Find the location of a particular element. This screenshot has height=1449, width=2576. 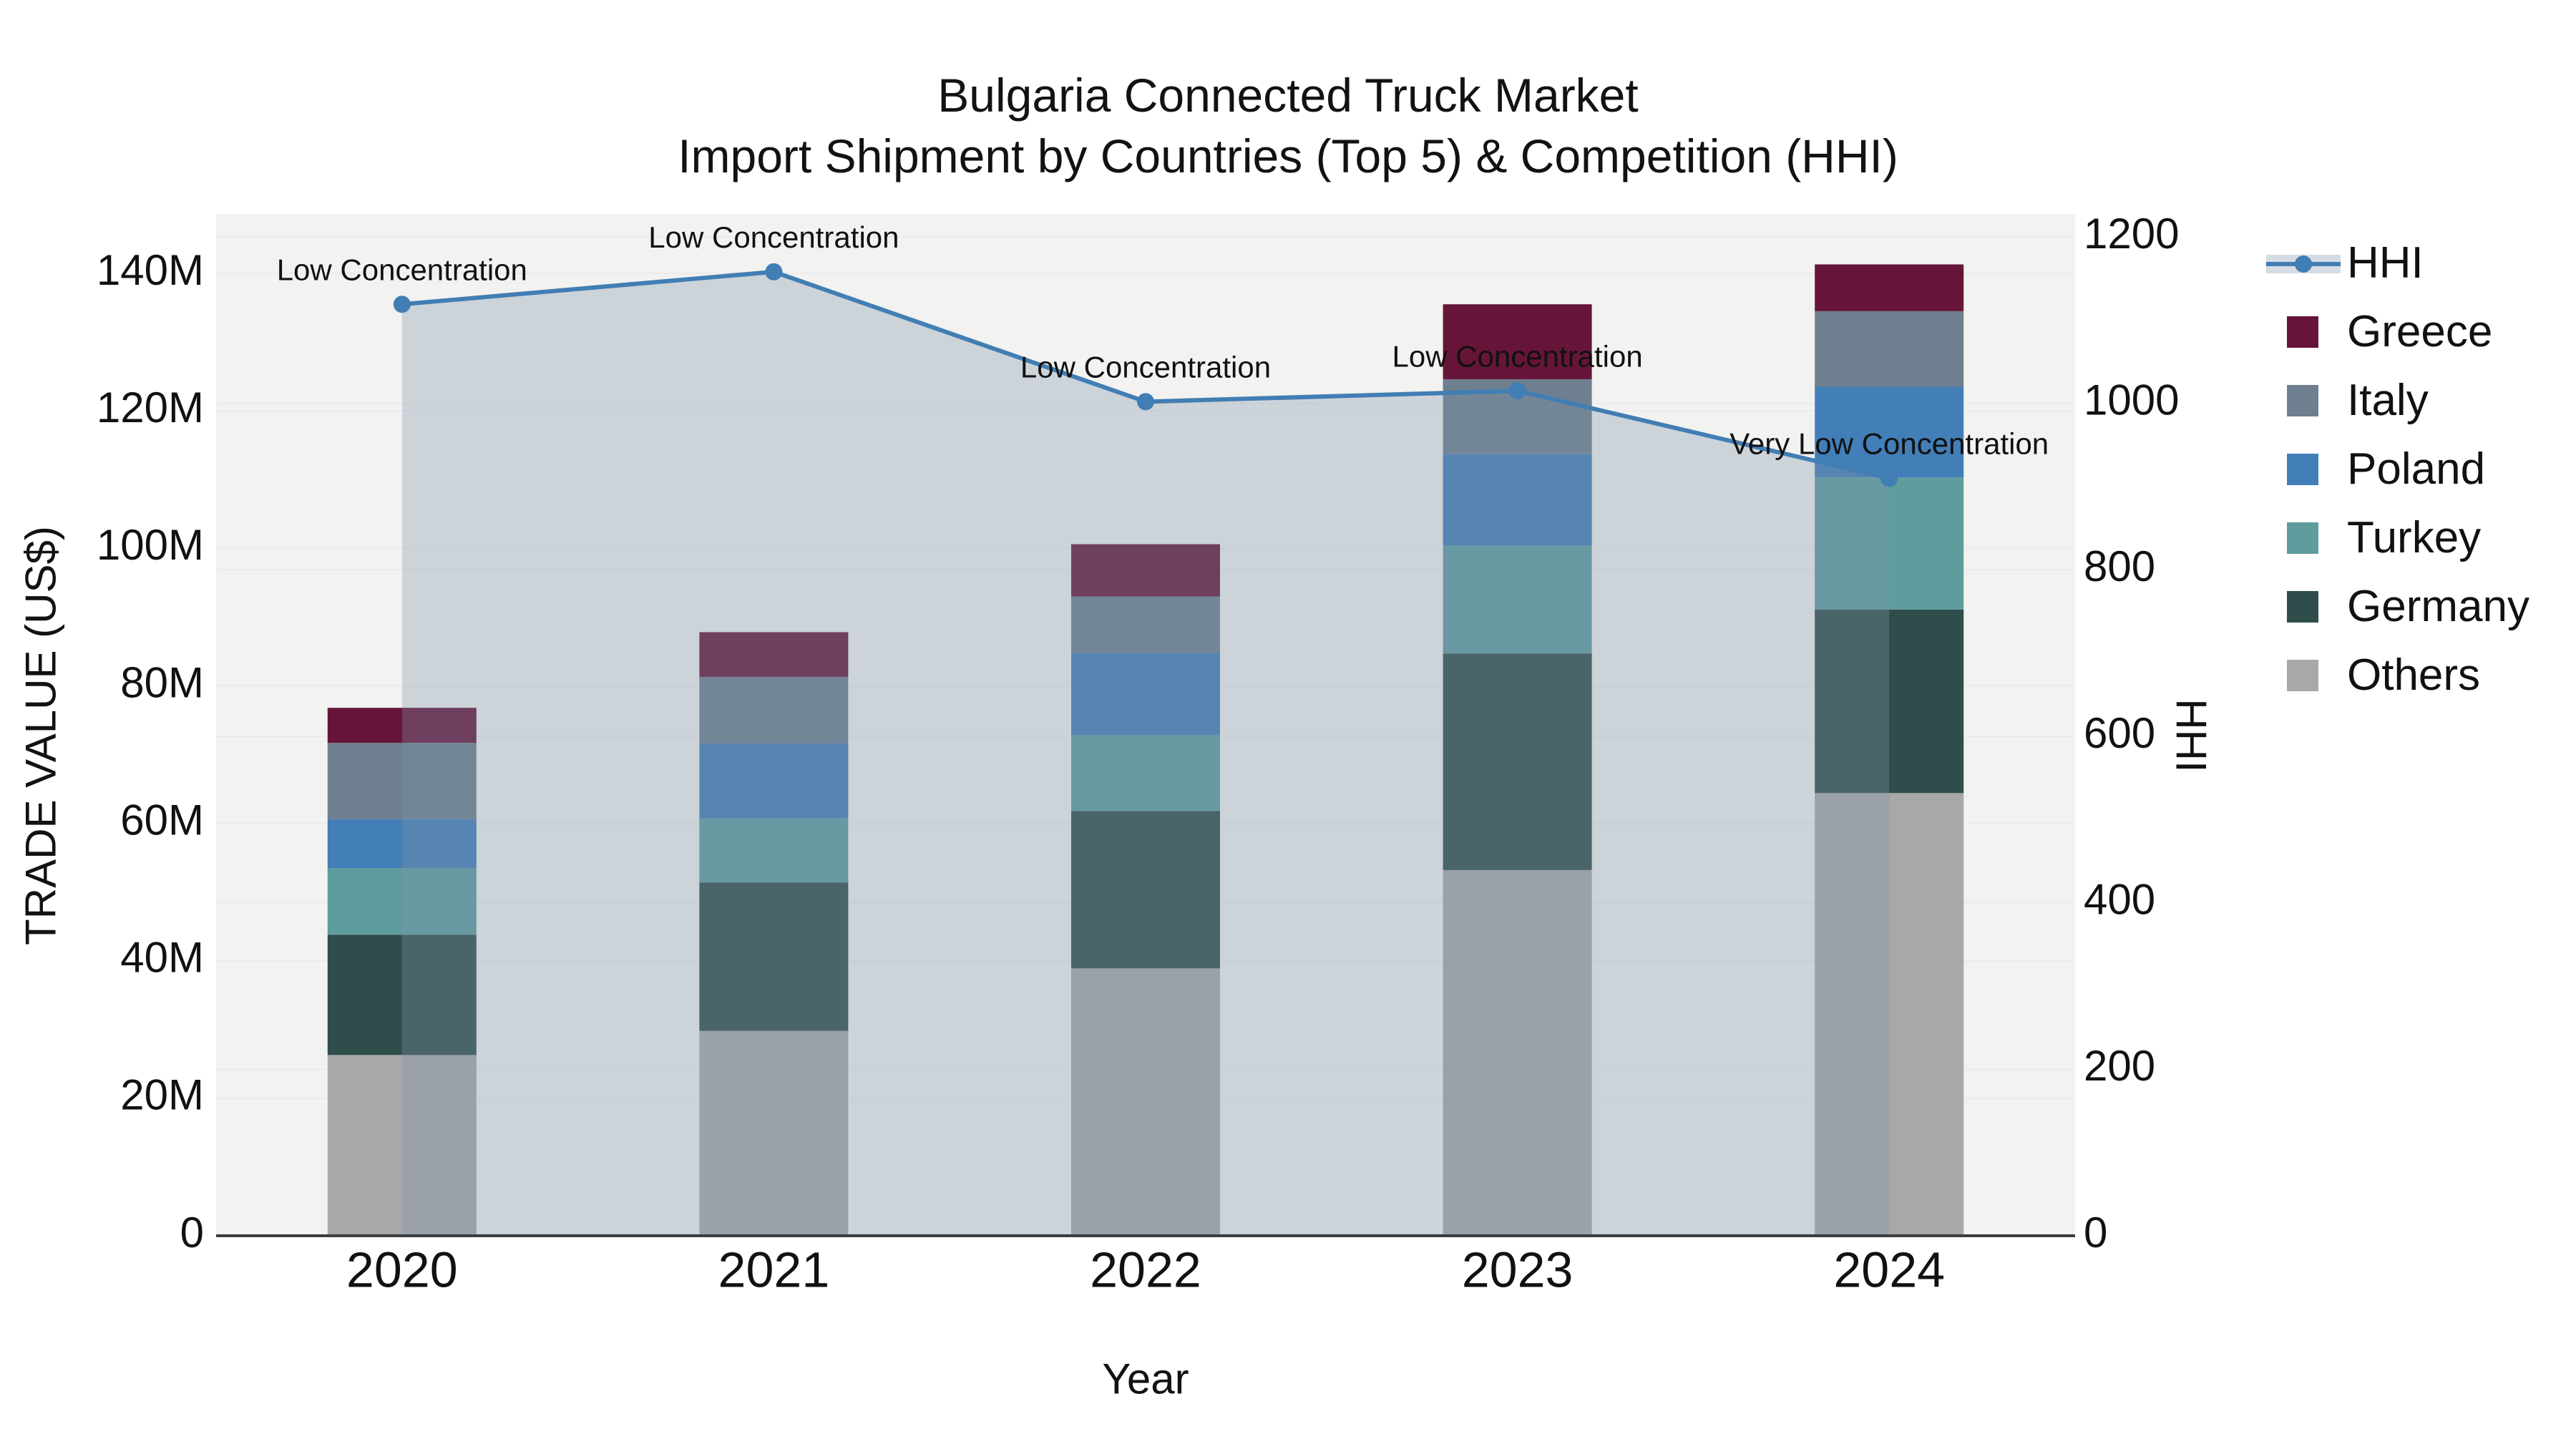

hhi-marker-dot-icon is located at coordinates (2303, 264).